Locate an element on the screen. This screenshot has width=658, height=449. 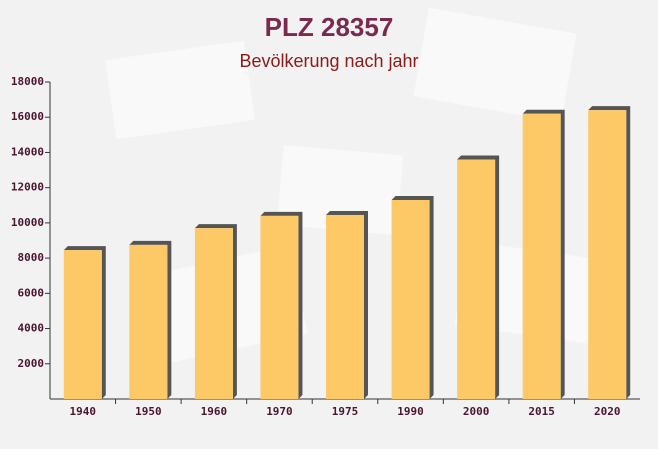
chart-subtitle: Bevölkerung nach jahr is located at coordinates (328, 61).